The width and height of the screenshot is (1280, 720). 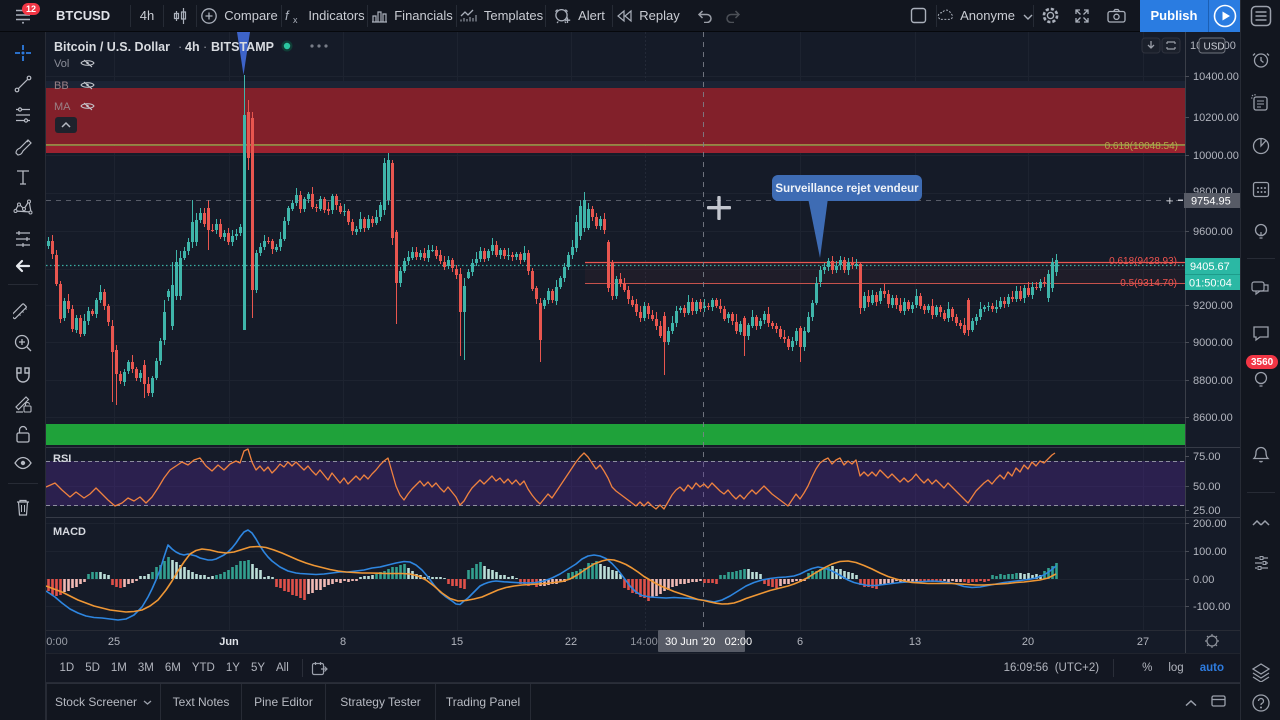 What do you see at coordinates (295, 19) in the screenshot?
I see `svg-text: x` at bounding box center [295, 19].